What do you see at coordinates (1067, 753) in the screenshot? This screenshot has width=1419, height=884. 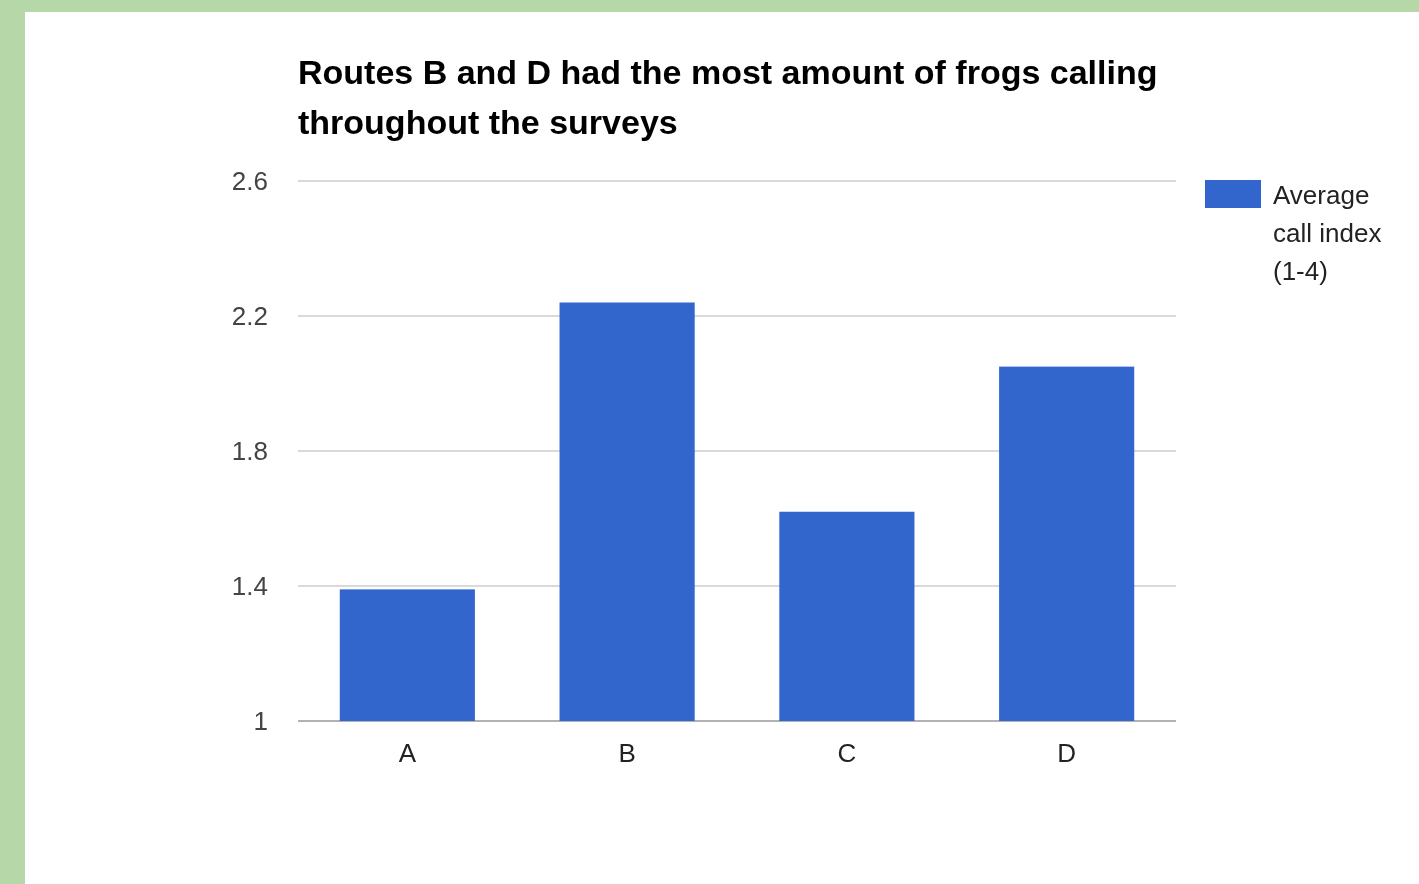 I see `x-tick-label: D` at bounding box center [1067, 753].